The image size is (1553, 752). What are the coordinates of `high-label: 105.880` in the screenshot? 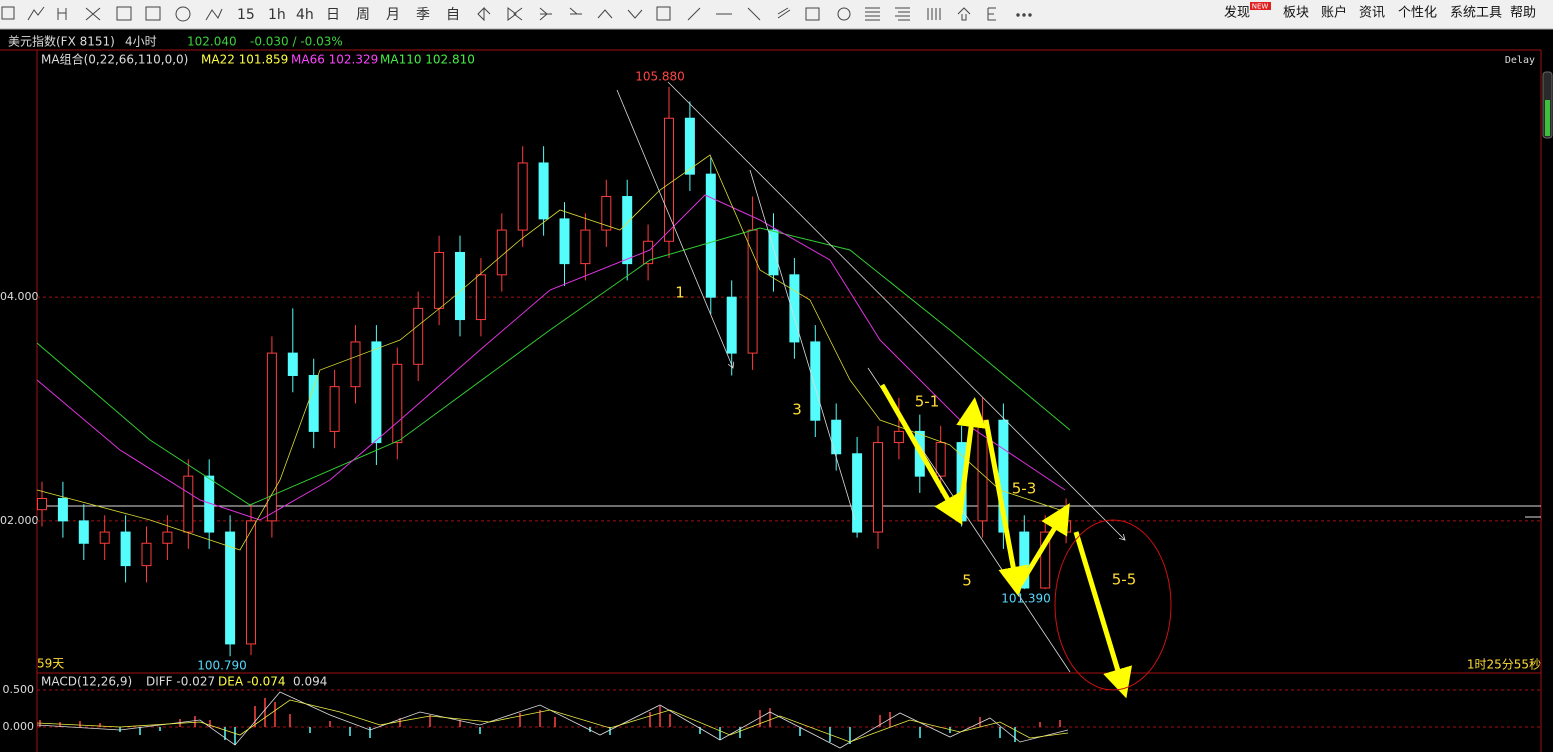 It's located at (660, 77).